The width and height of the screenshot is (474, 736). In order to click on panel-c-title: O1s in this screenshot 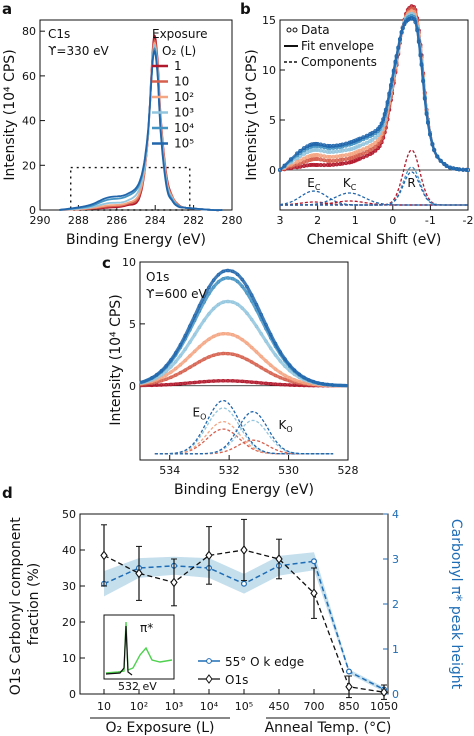, I will do `click(157, 277)`.